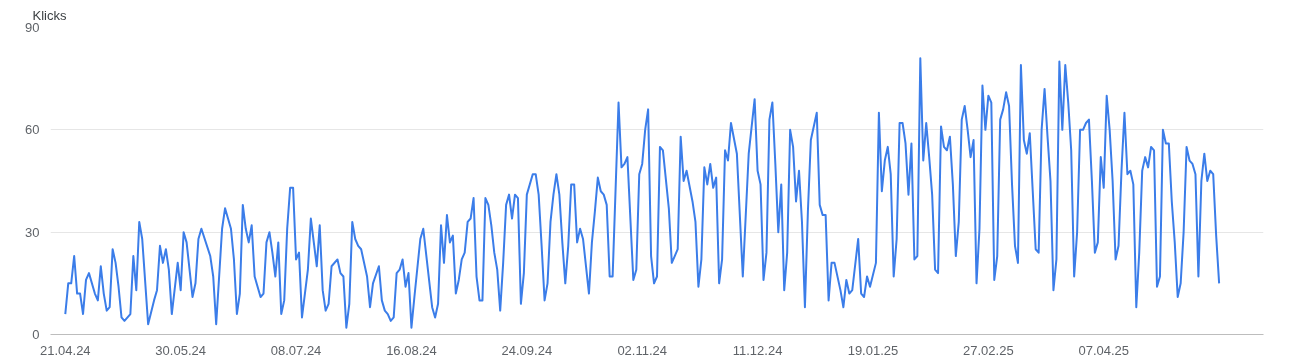 The image size is (1293, 357). What do you see at coordinates (49, 15) in the screenshot?
I see `y-axis-title: Klicks` at bounding box center [49, 15].